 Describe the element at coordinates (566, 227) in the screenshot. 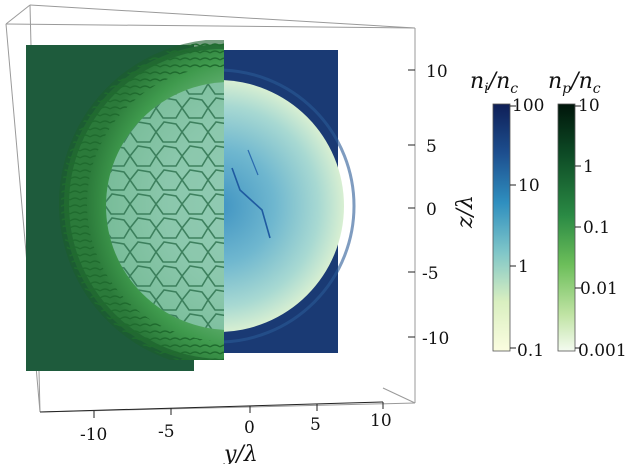

I see `particle-colorbar-gradient` at that location.